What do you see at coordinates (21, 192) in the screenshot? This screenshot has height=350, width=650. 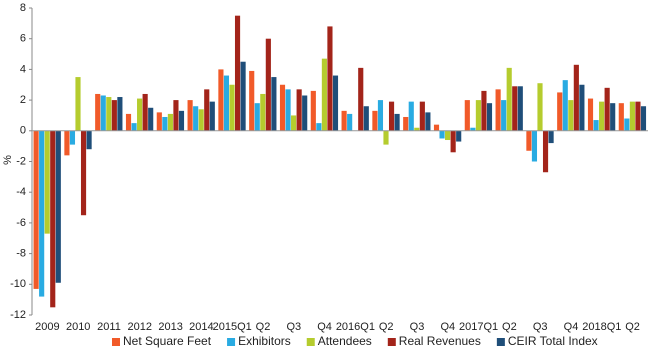 I see `y-tick-label: -4` at bounding box center [21, 192].